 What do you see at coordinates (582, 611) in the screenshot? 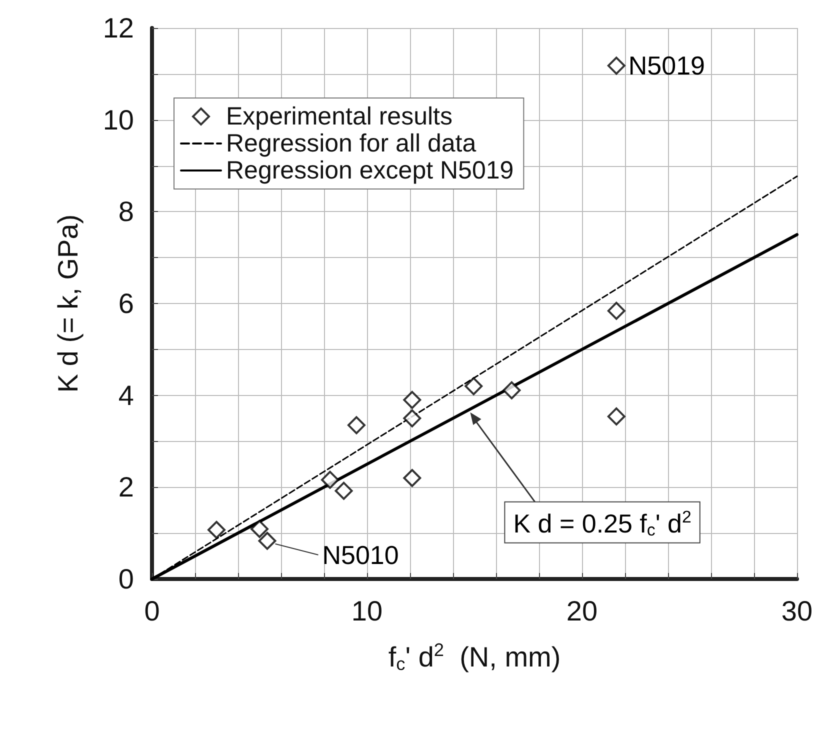
I see `x-tick-label: 20` at bounding box center [582, 611].